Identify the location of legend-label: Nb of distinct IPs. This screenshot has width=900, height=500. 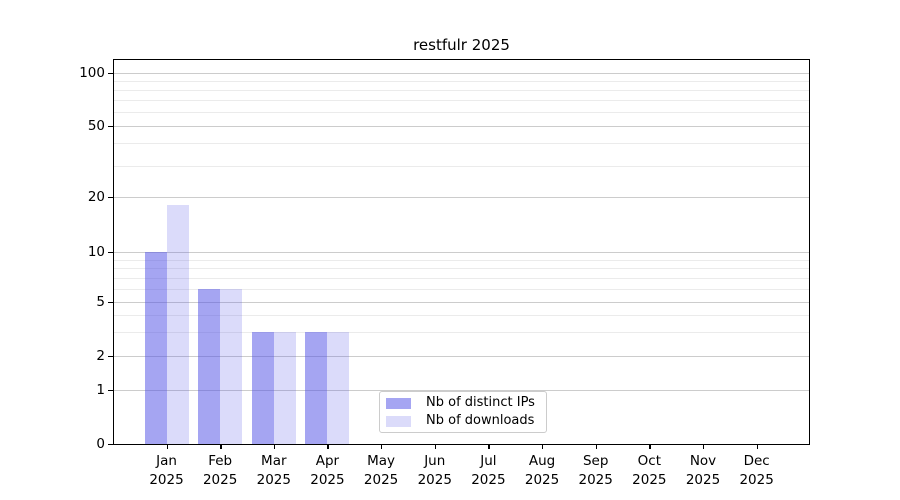
(480, 402).